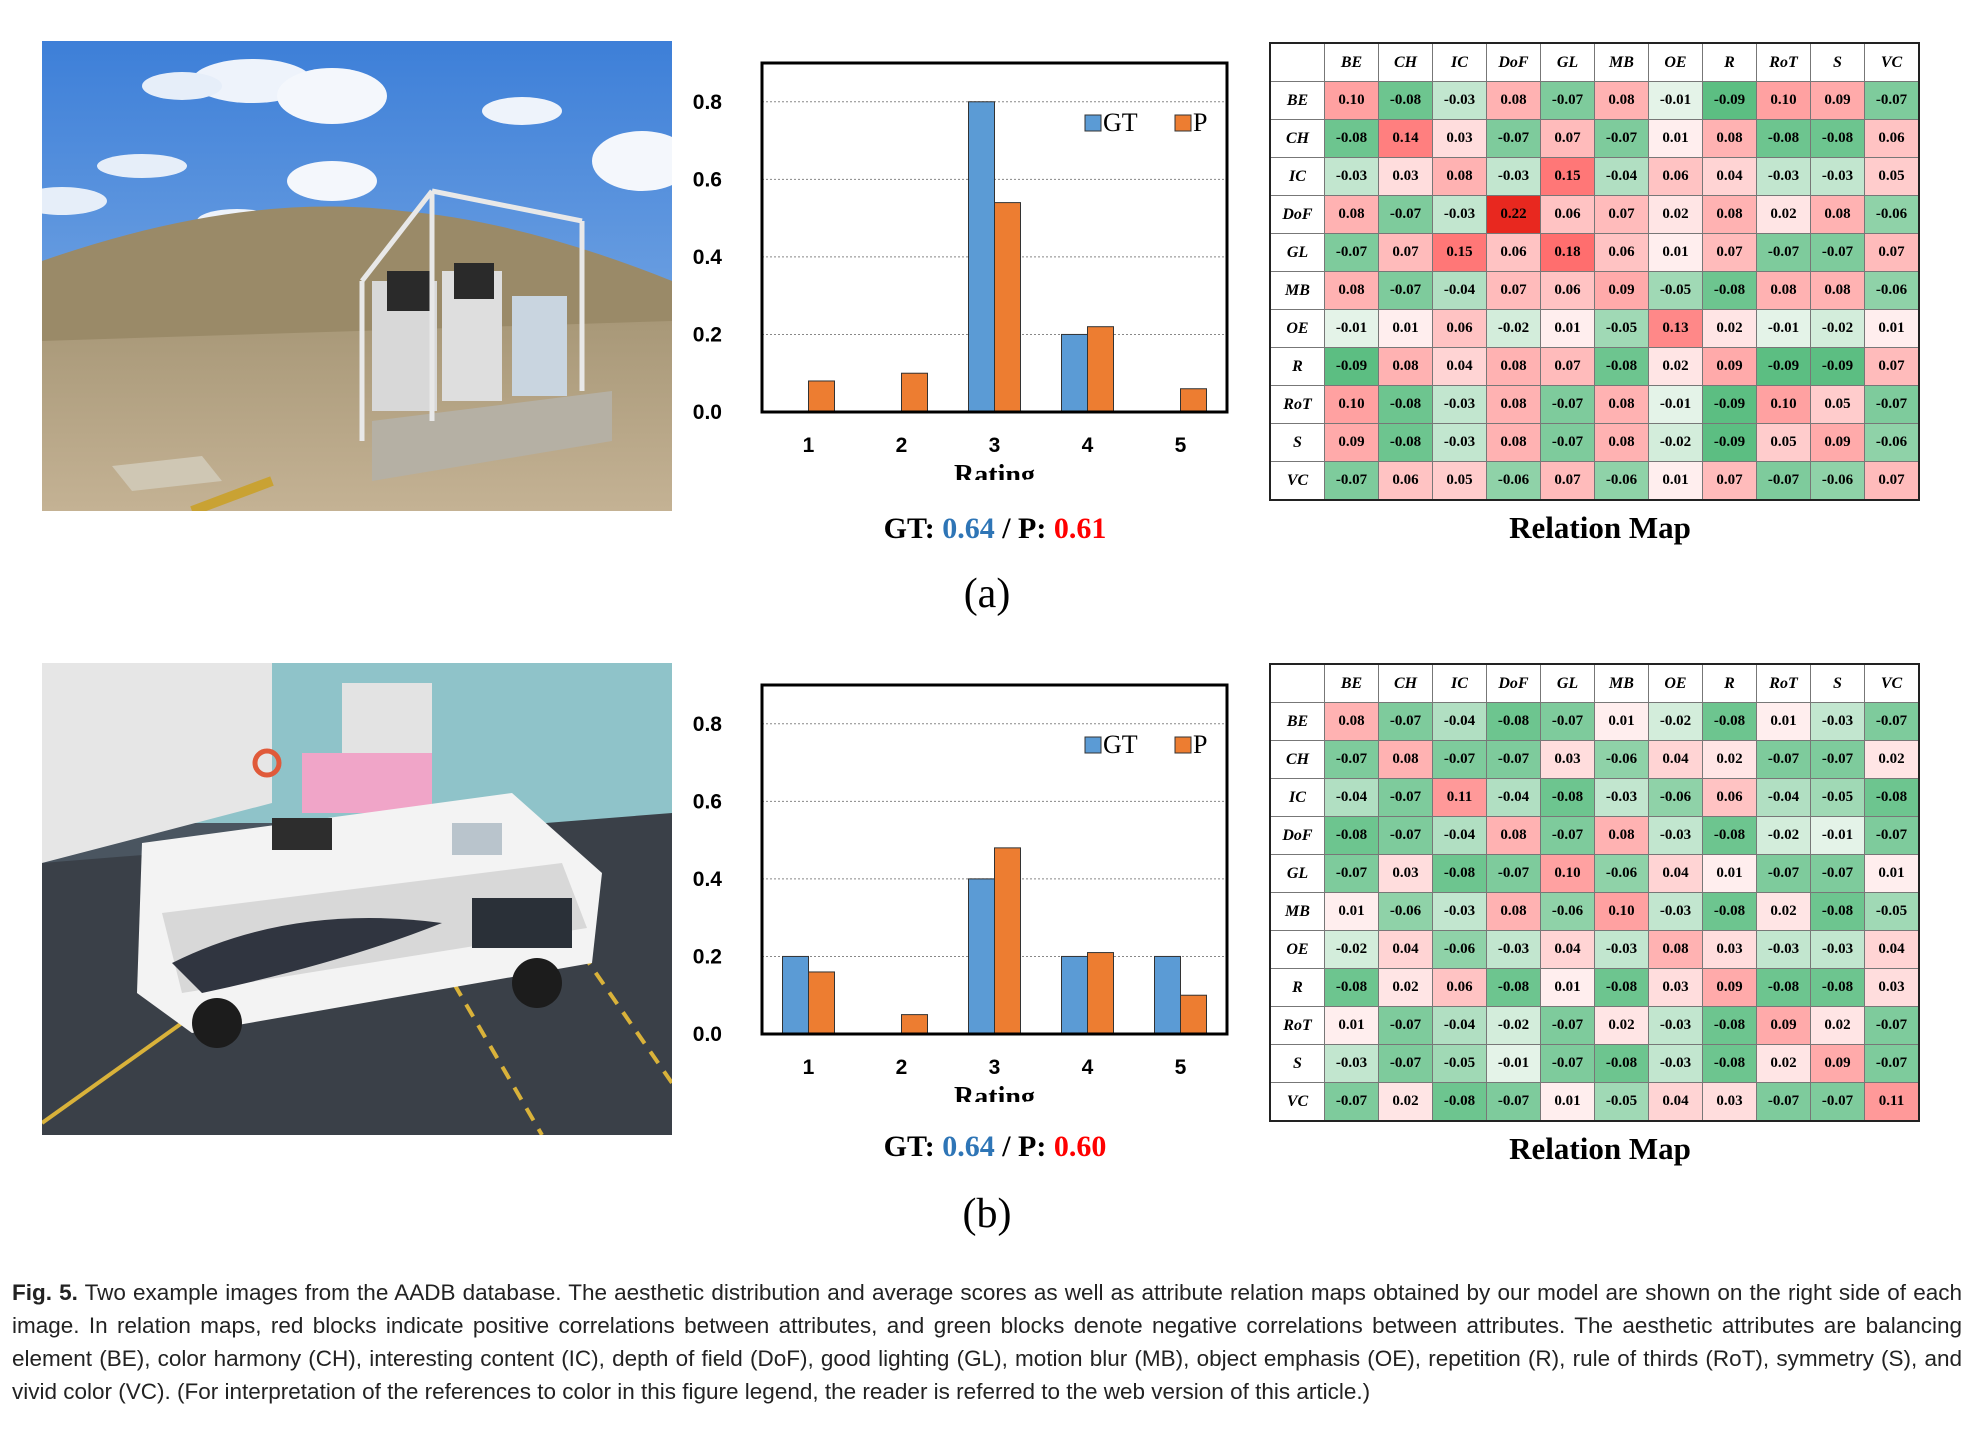 Image resolution: width=1974 pixels, height=1456 pixels. What do you see at coordinates (1297, 797) in the screenshot?
I see `row-header: IC` at bounding box center [1297, 797].